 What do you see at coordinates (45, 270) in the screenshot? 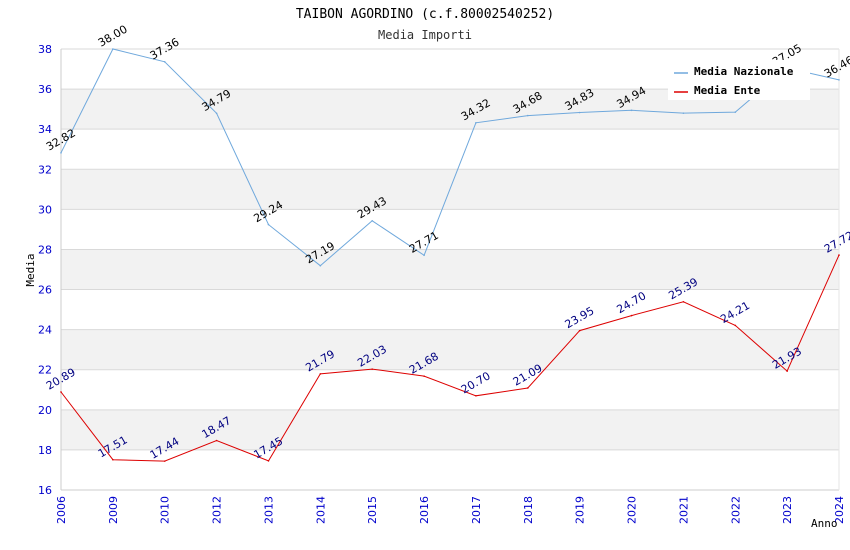
I see `y-tick-labels: 16 18 20 22 24 26 28 30 32 34 36 38` at bounding box center [45, 270].